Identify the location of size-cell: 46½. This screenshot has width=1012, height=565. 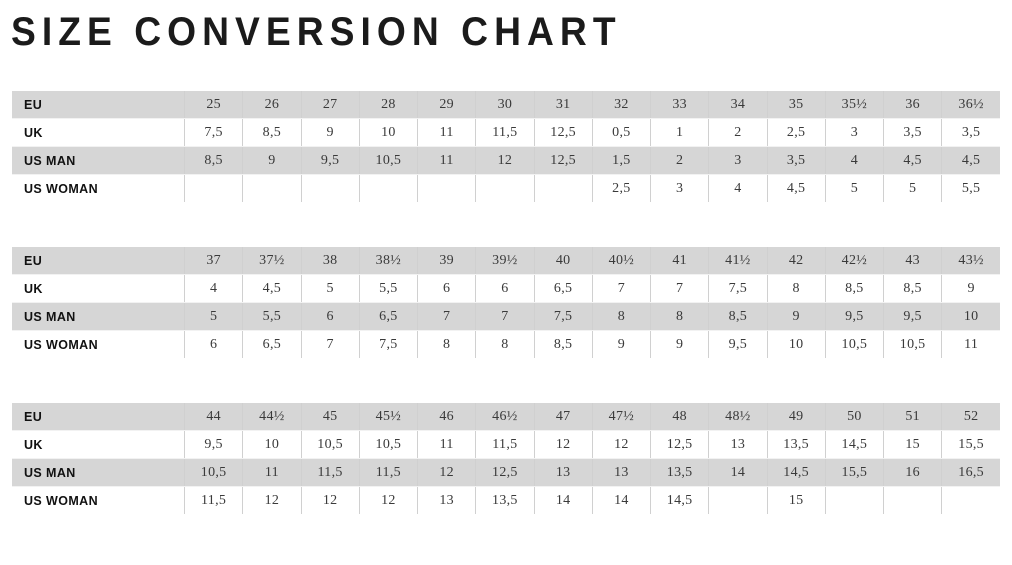
(505, 417).